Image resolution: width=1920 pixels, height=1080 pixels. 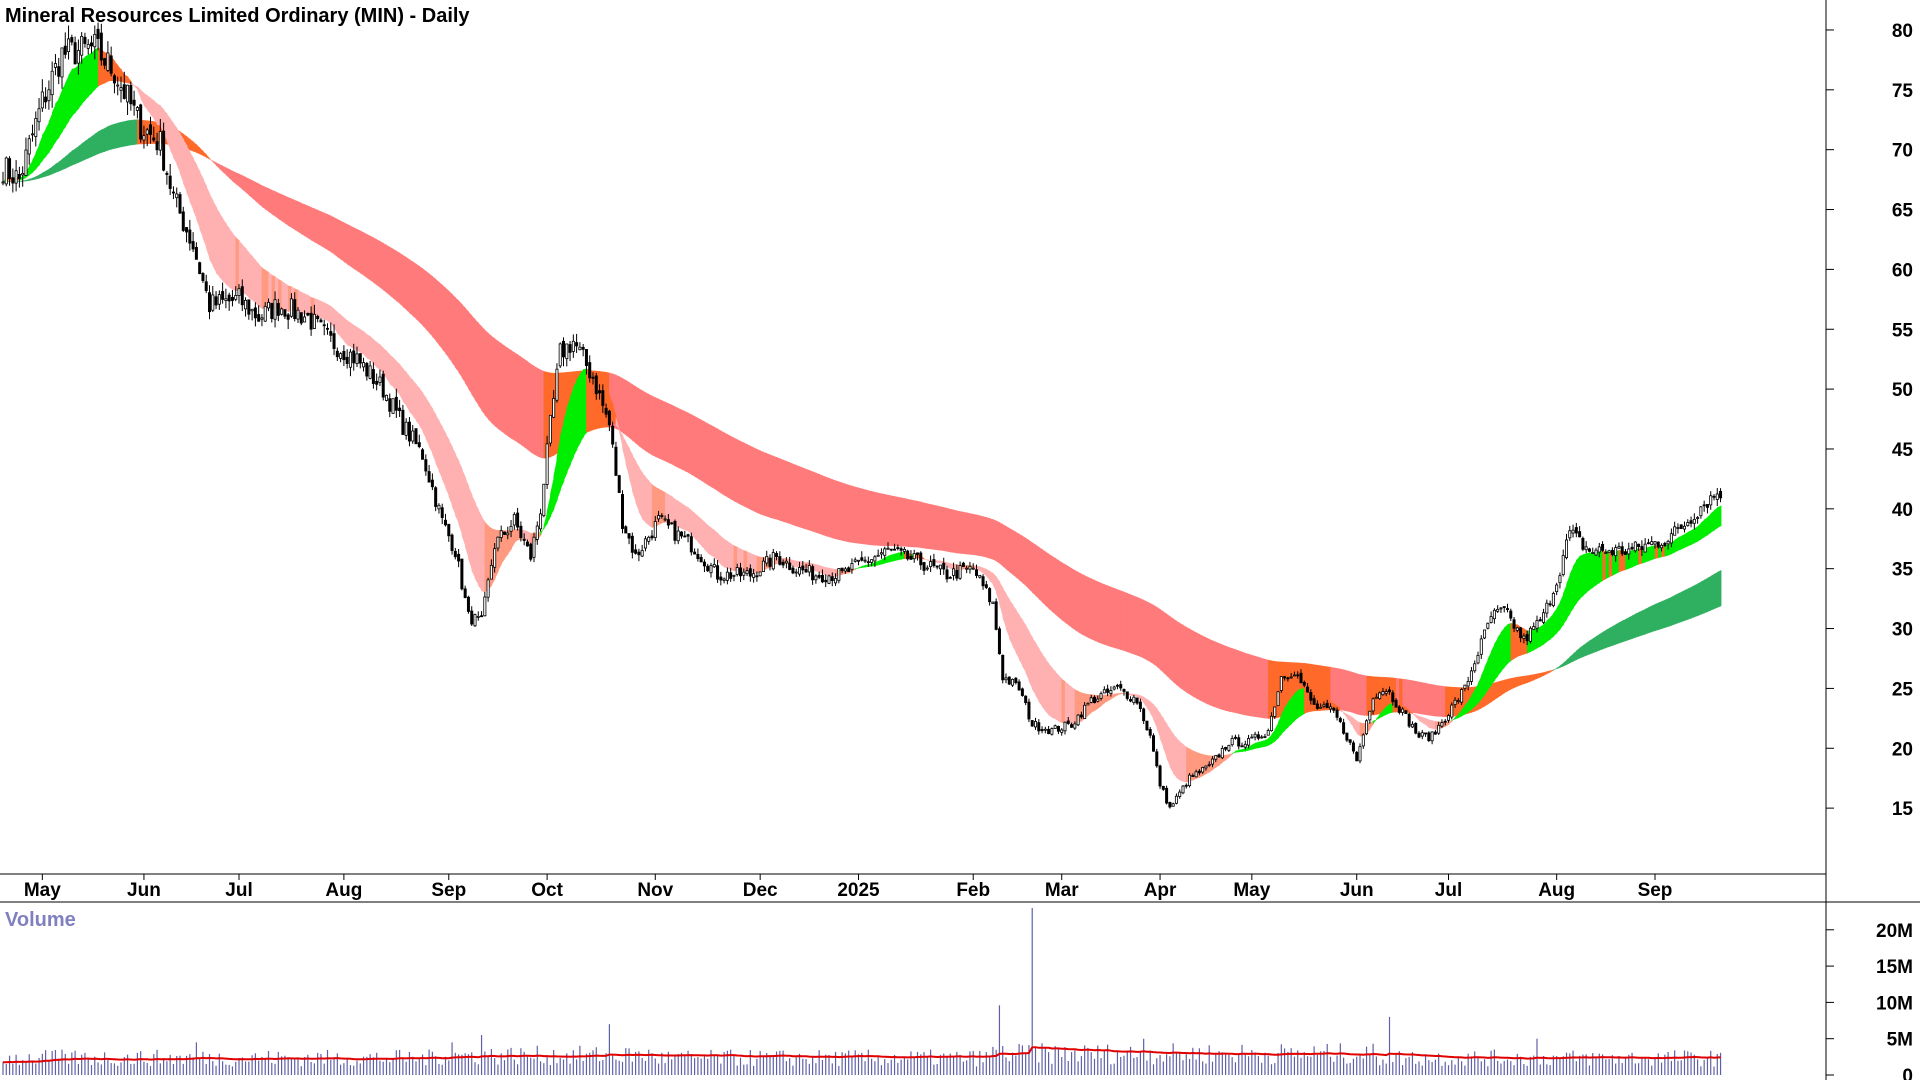 What do you see at coordinates (1903, 330) in the screenshot?
I see `price-tick-label: 55` at bounding box center [1903, 330].